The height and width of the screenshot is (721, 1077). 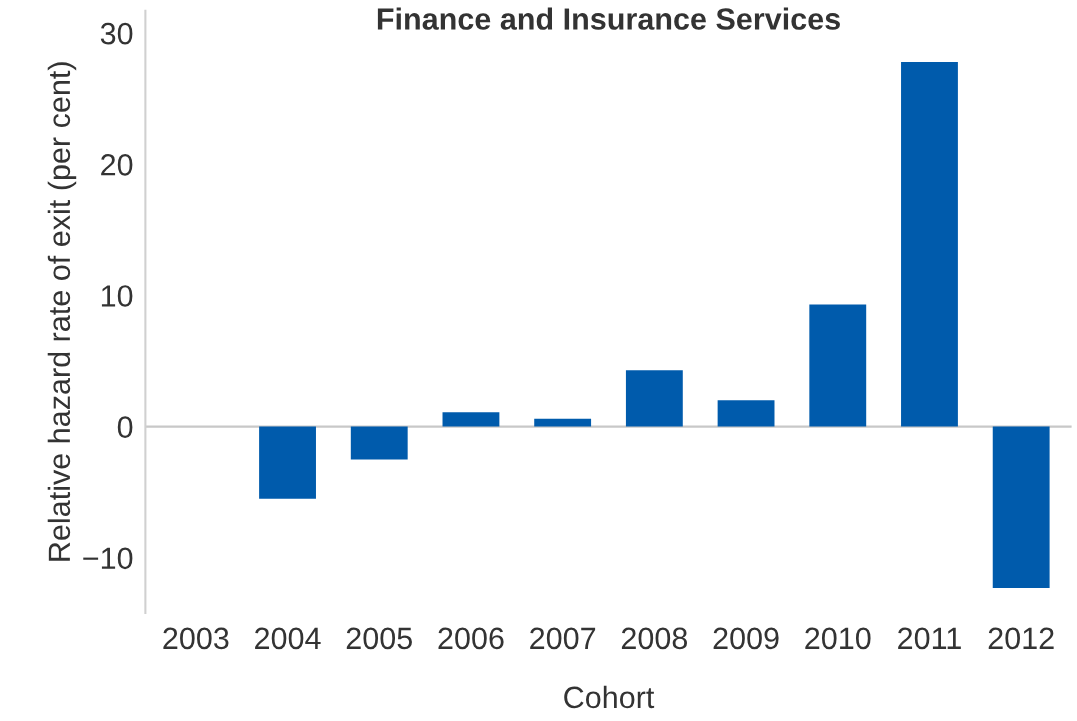 What do you see at coordinates (471, 638) in the screenshot?
I see `x-tick-label: 2006` at bounding box center [471, 638].